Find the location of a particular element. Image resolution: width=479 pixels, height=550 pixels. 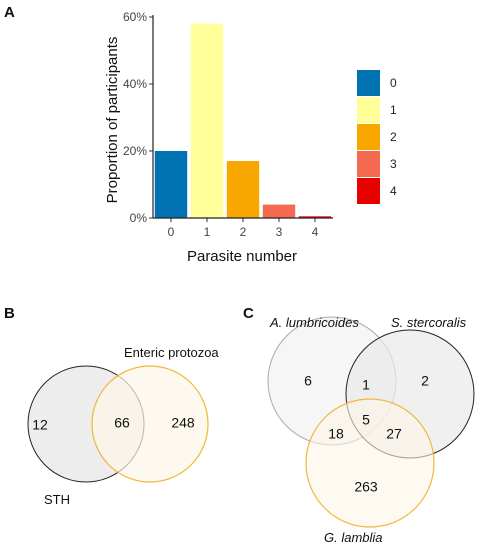

x-axis-title: Parasite number is located at coordinates (242, 256).